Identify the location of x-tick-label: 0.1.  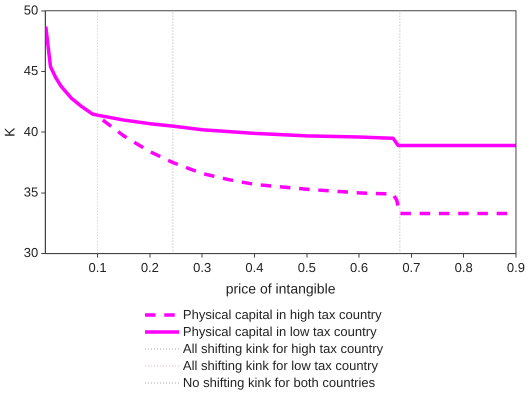
(97, 267).